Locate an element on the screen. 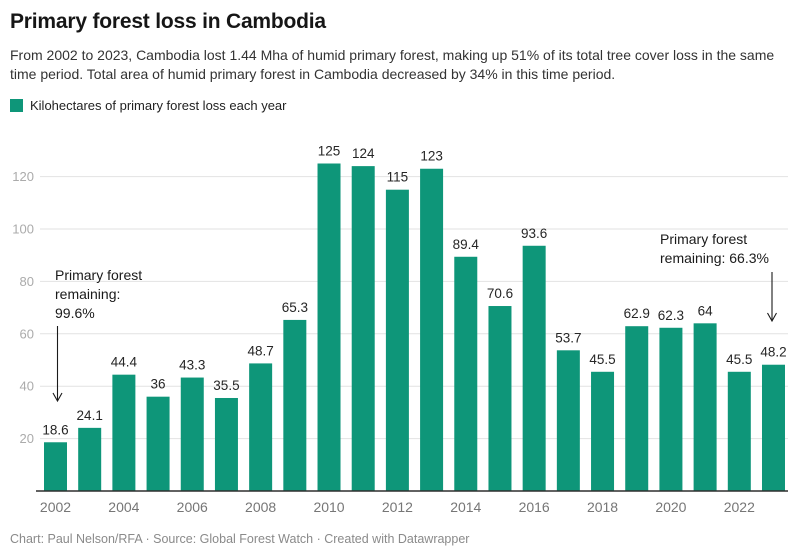  x-axis-label-2010: 2010 is located at coordinates (328, 507).